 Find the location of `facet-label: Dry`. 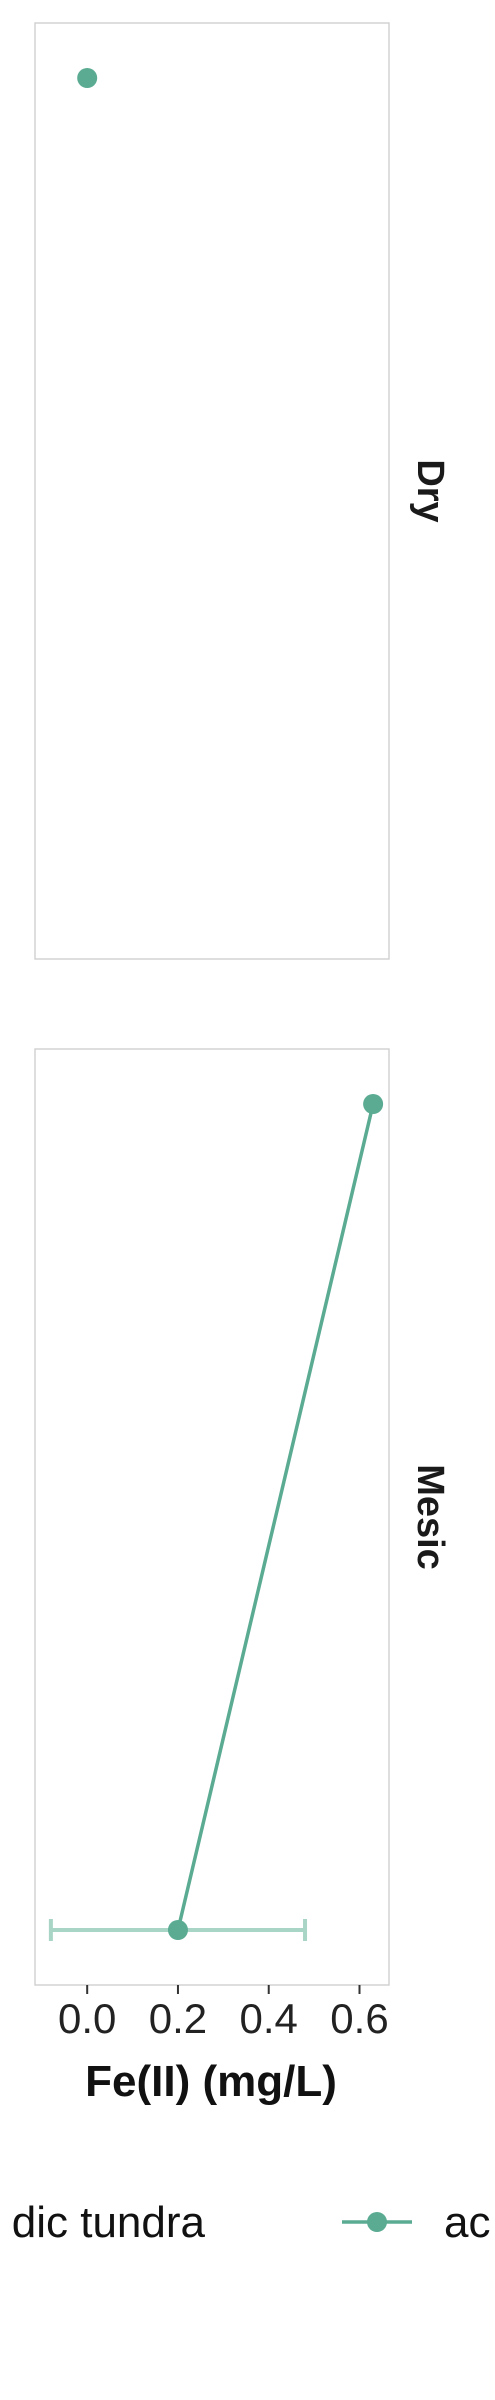

facet-label: Dry is located at coordinates (430, 490).